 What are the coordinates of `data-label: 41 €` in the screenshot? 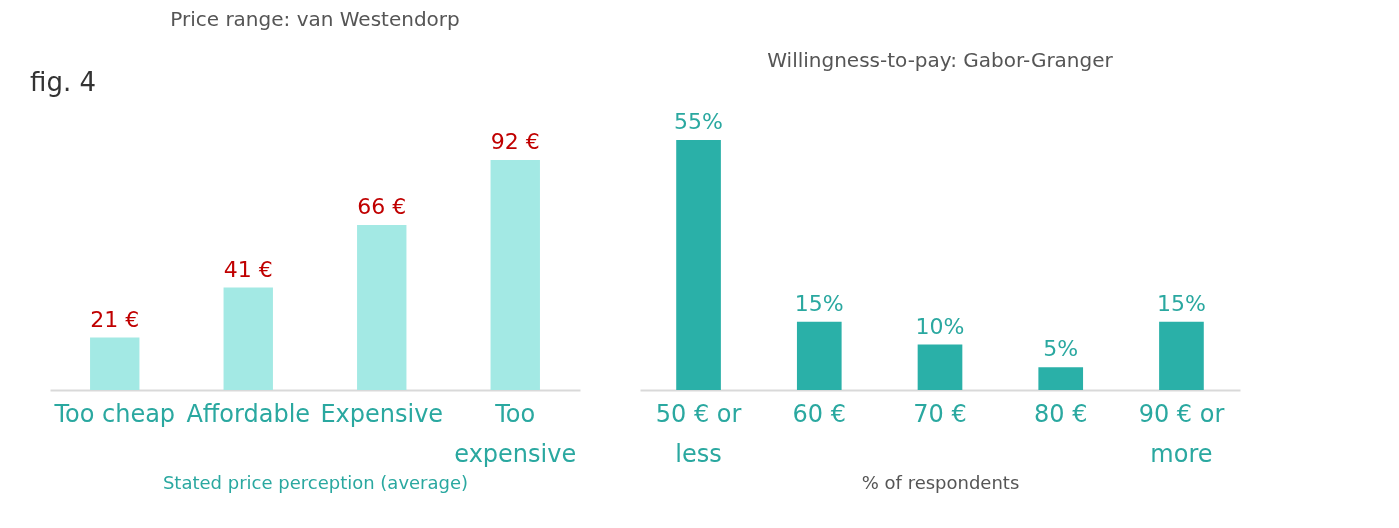 It's located at (248, 269).